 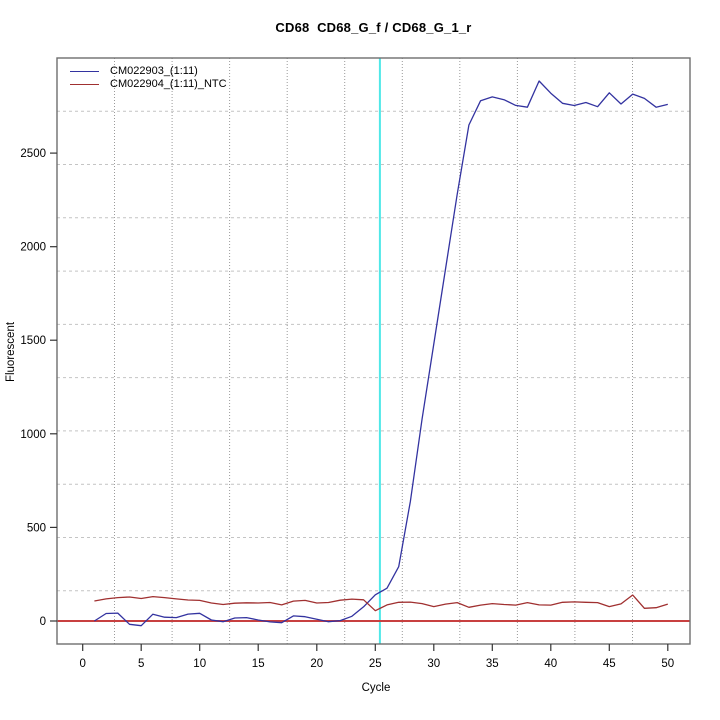 I want to click on legend-item-sample: CM022903_(1:11), so click(x=148, y=71).